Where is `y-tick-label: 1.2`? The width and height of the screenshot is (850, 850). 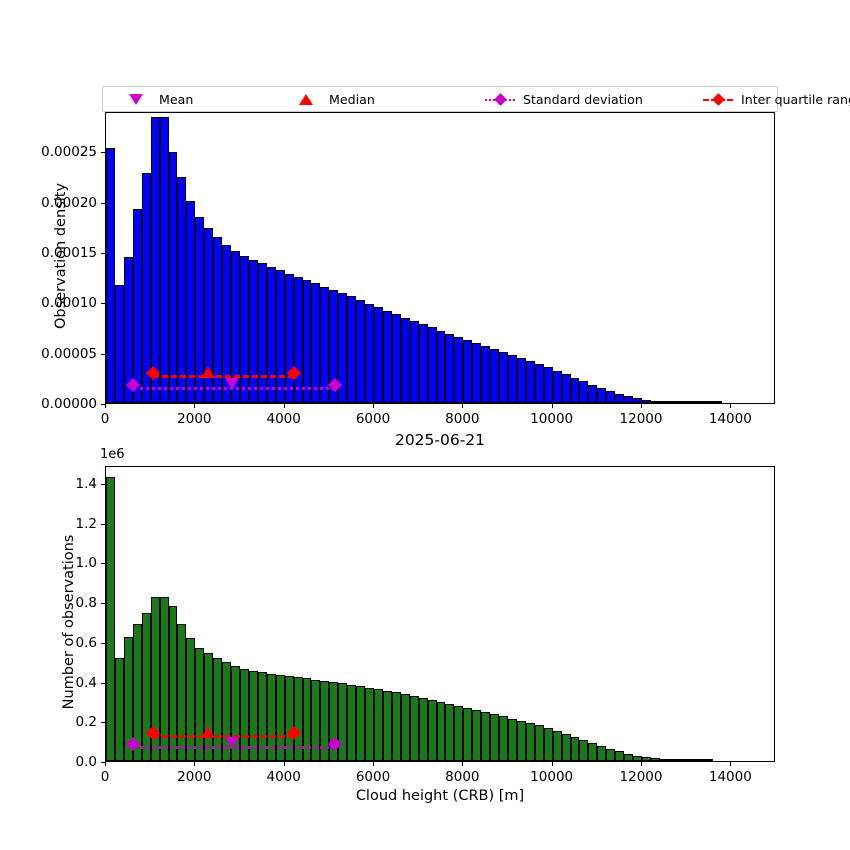
y-tick-label: 1.2 is located at coordinates (86, 523).